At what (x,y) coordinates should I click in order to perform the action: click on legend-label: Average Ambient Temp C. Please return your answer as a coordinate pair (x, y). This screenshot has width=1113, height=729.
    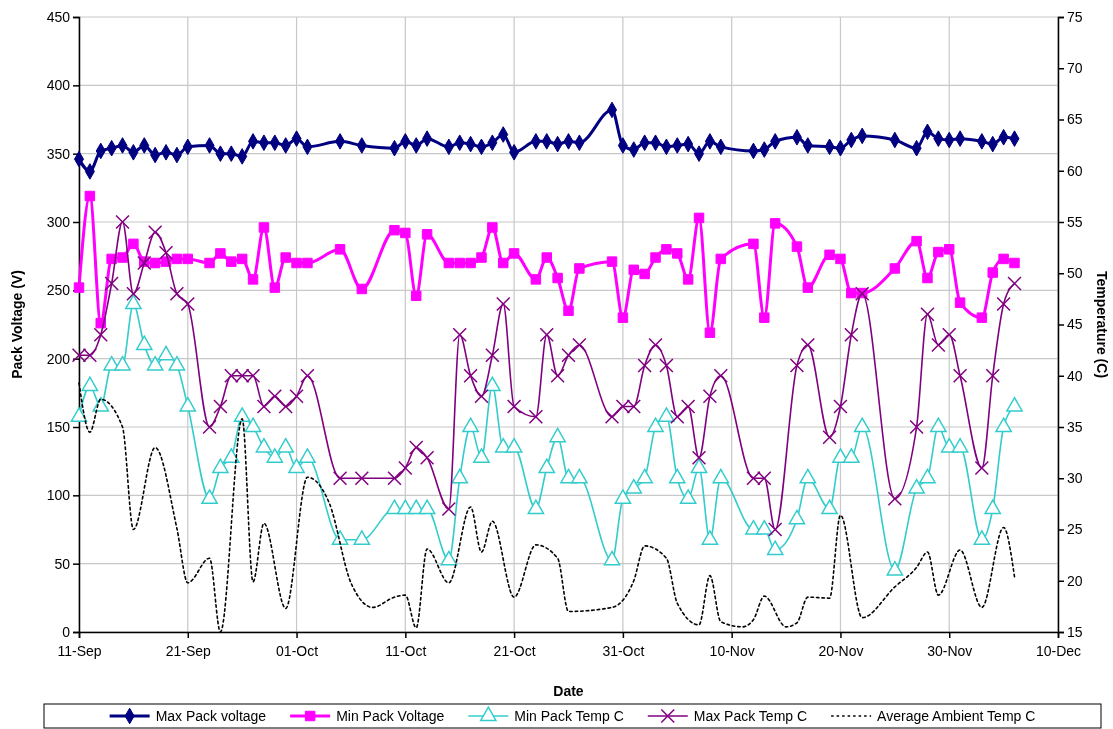
    Looking at the image, I should click on (956, 716).